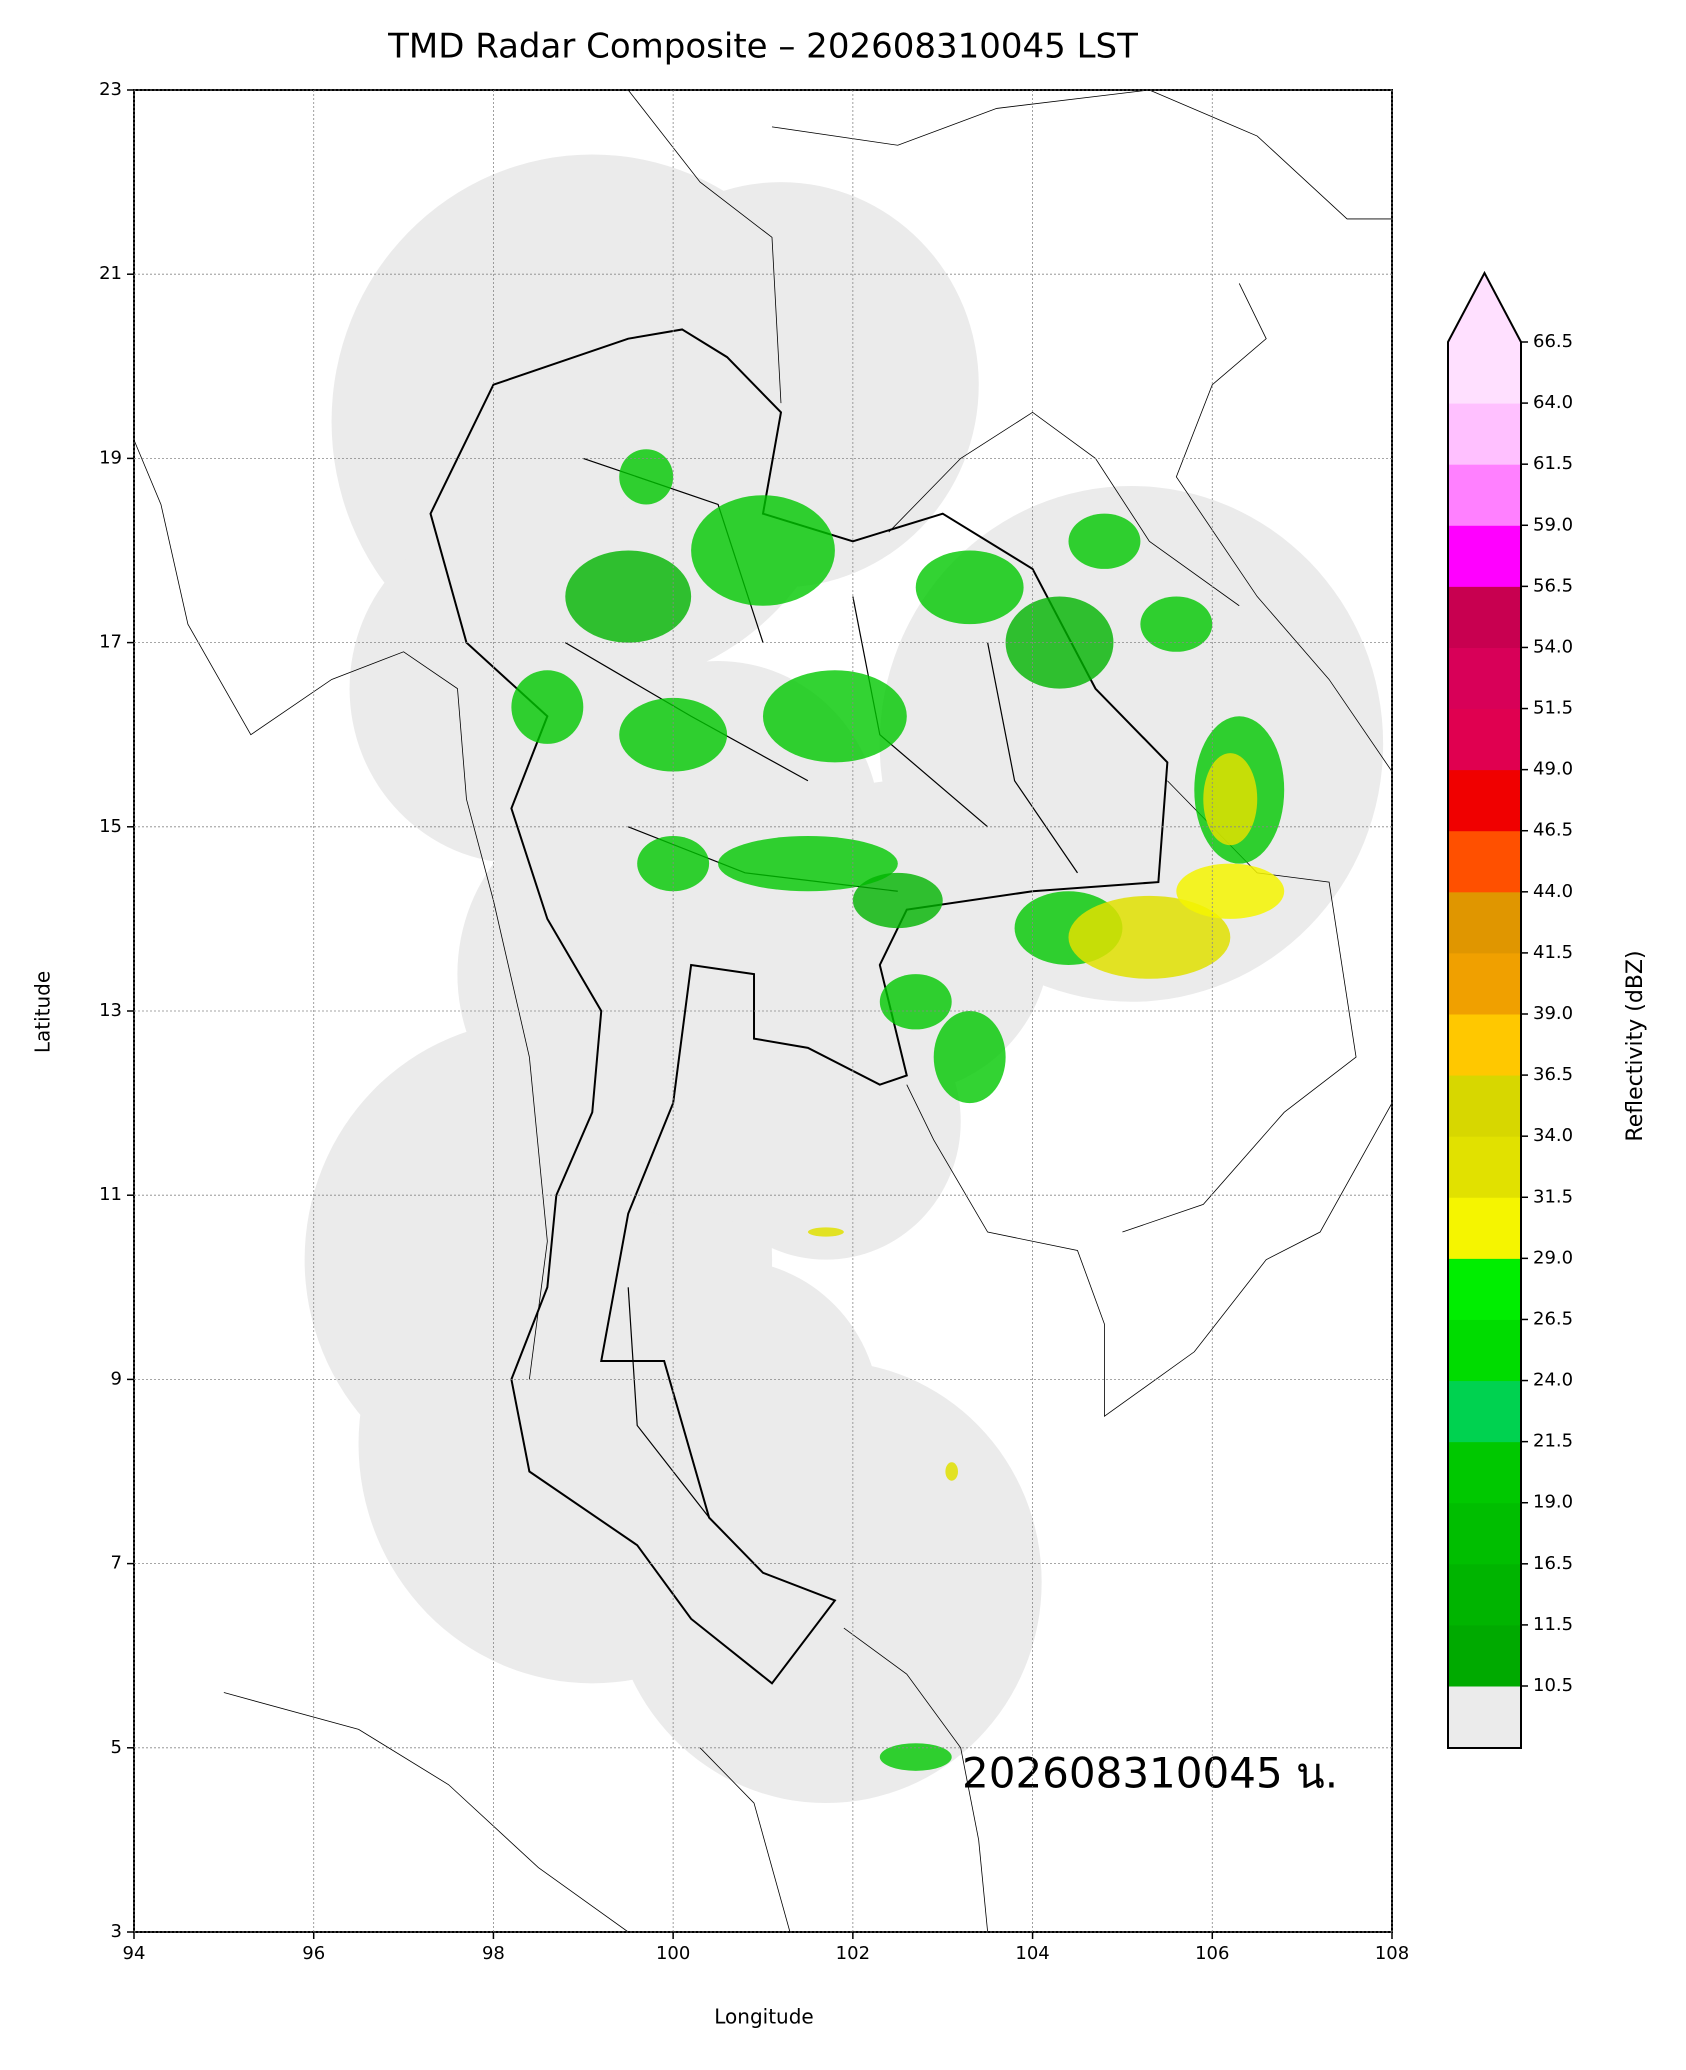 The width and height of the screenshot is (1686, 2070). Describe the element at coordinates (1635, 1045) in the screenshot. I see `colorbar-label: Reflectivity (dBZ)` at that location.